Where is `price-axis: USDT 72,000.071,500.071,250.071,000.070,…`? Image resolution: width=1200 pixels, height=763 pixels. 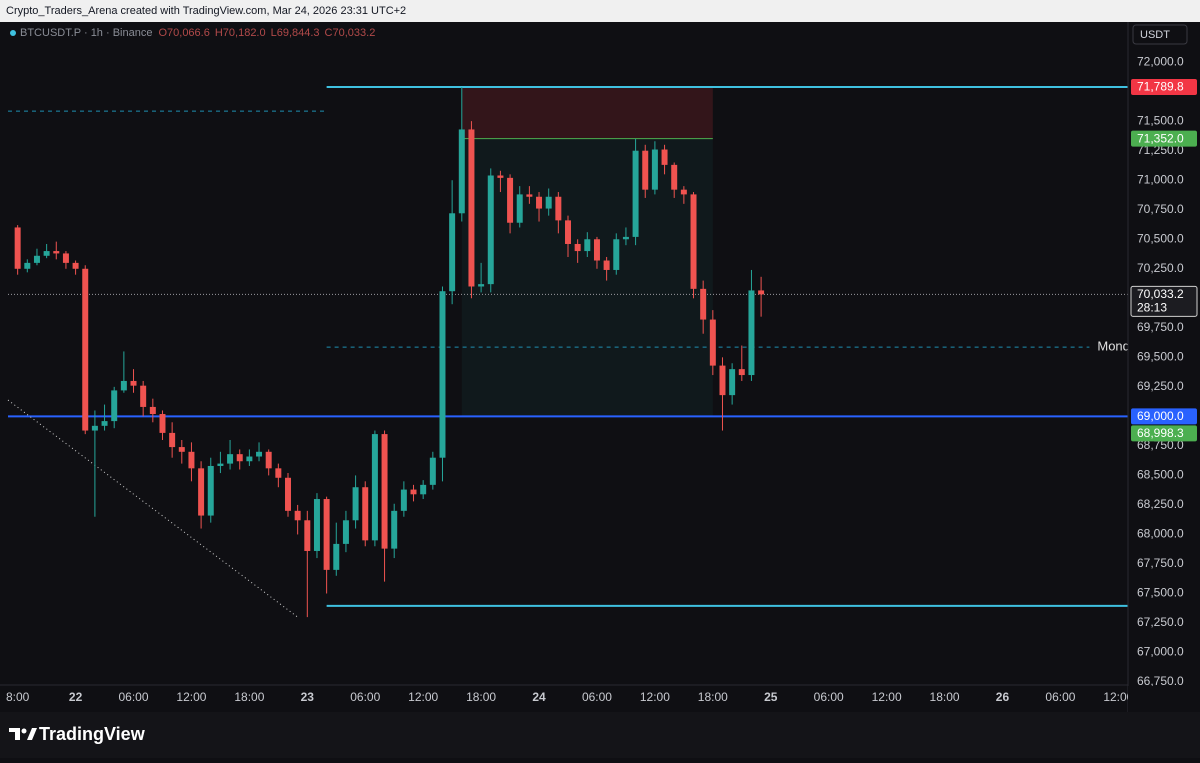
price-axis: USDT 72,000.071,500.071,250.071,000.070,… is located at coordinates (1163, 367).